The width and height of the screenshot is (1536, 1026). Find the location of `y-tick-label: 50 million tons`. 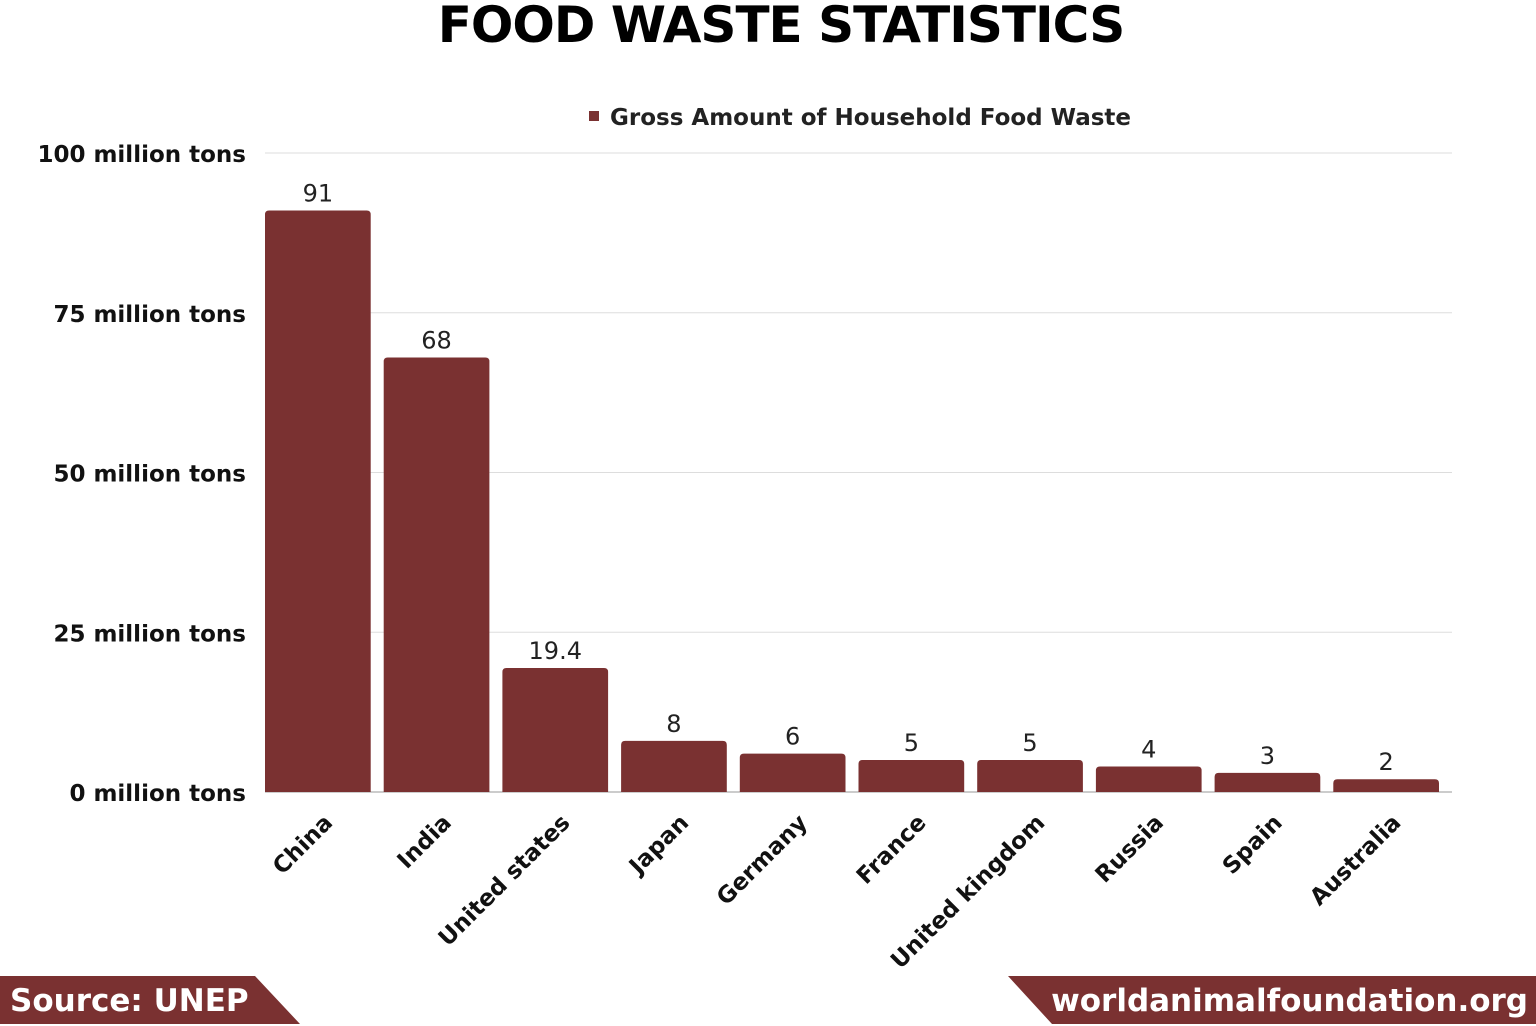

y-tick-label: 50 million tons is located at coordinates (149, 475).